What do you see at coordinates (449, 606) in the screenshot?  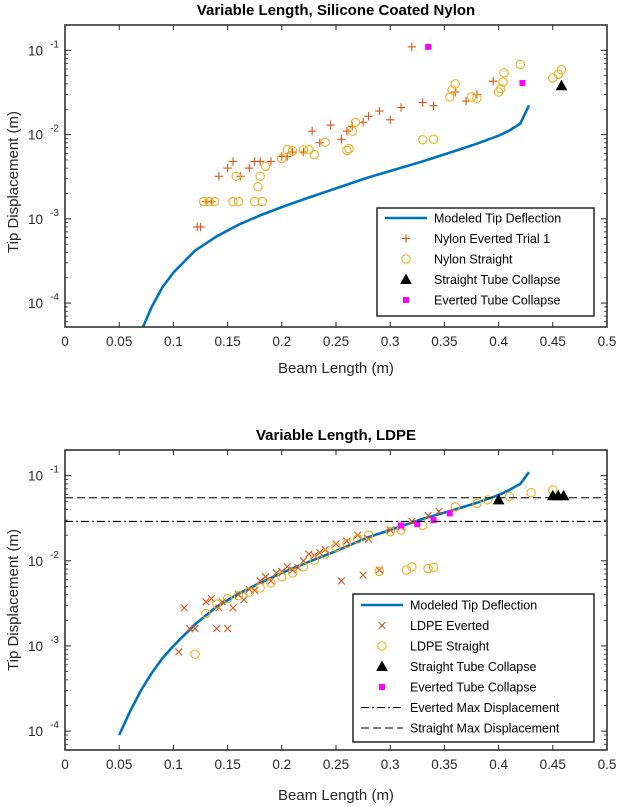 I see `legend-entry: Modeled Tip Deflection` at bounding box center [449, 606].